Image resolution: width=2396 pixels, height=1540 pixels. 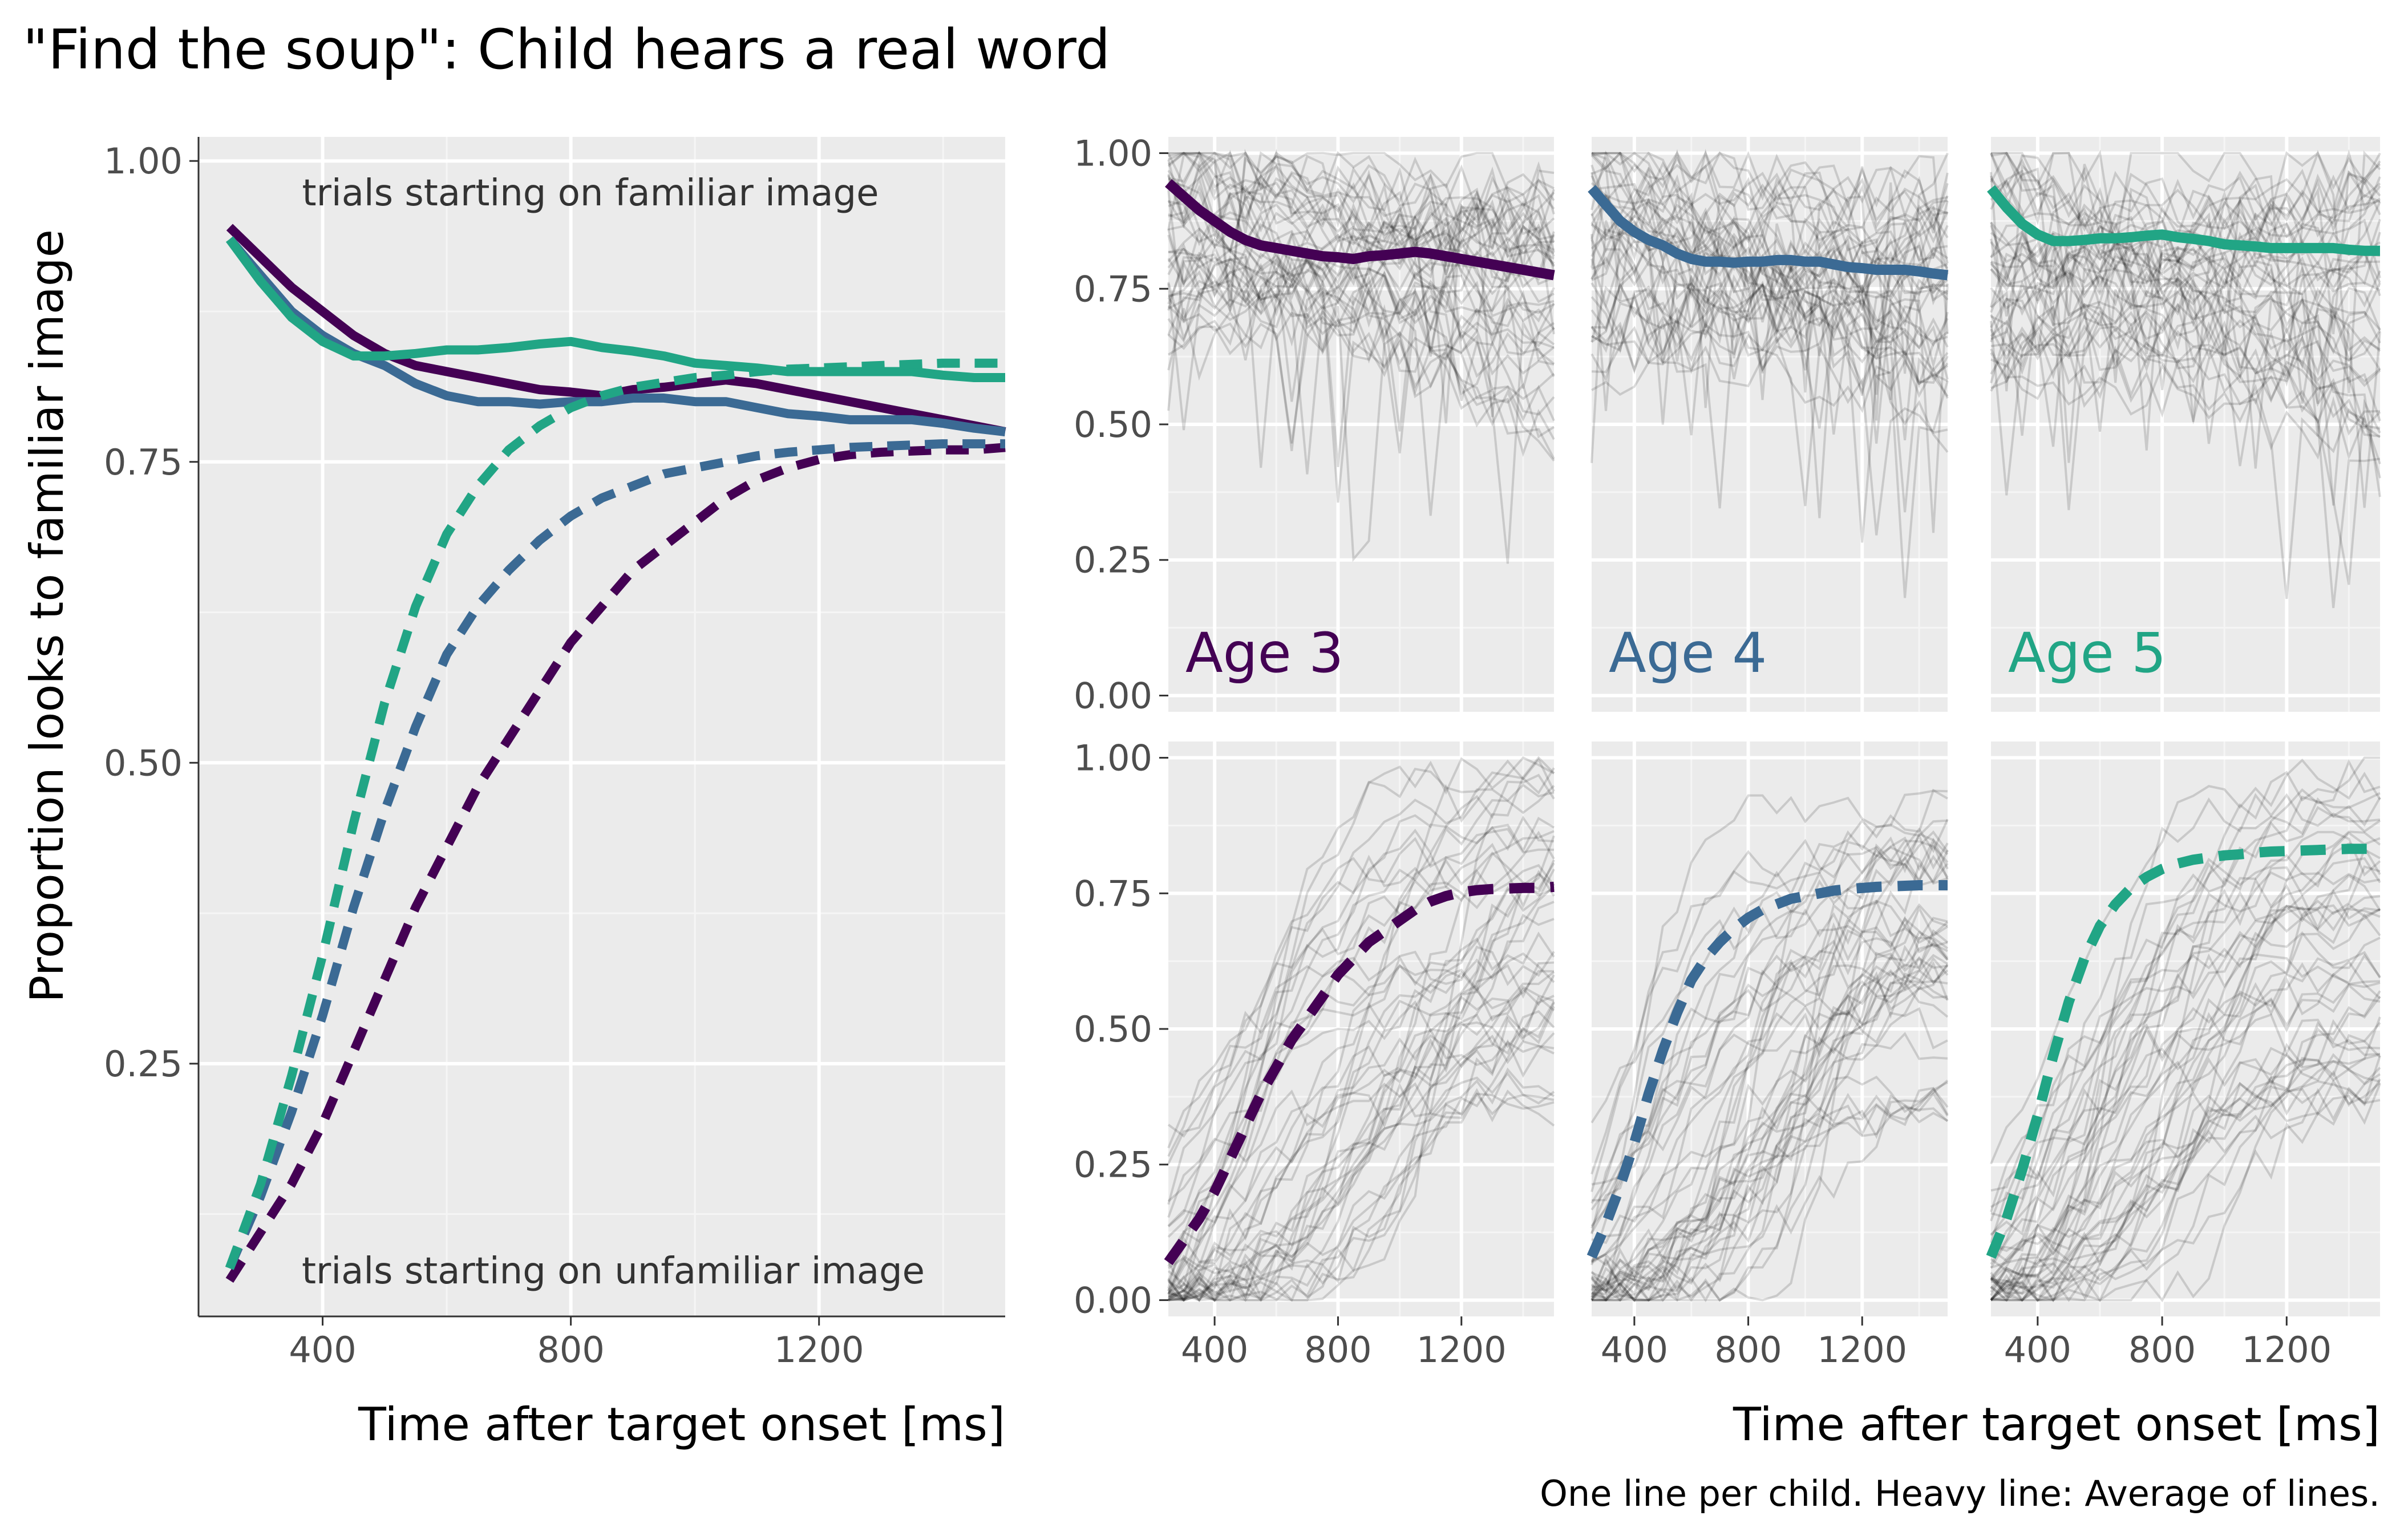 What do you see at coordinates (614, 1271) in the screenshot?
I see `annotation-bottom: trials starting on unfamiliar image` at bounding box center [614, 1271].